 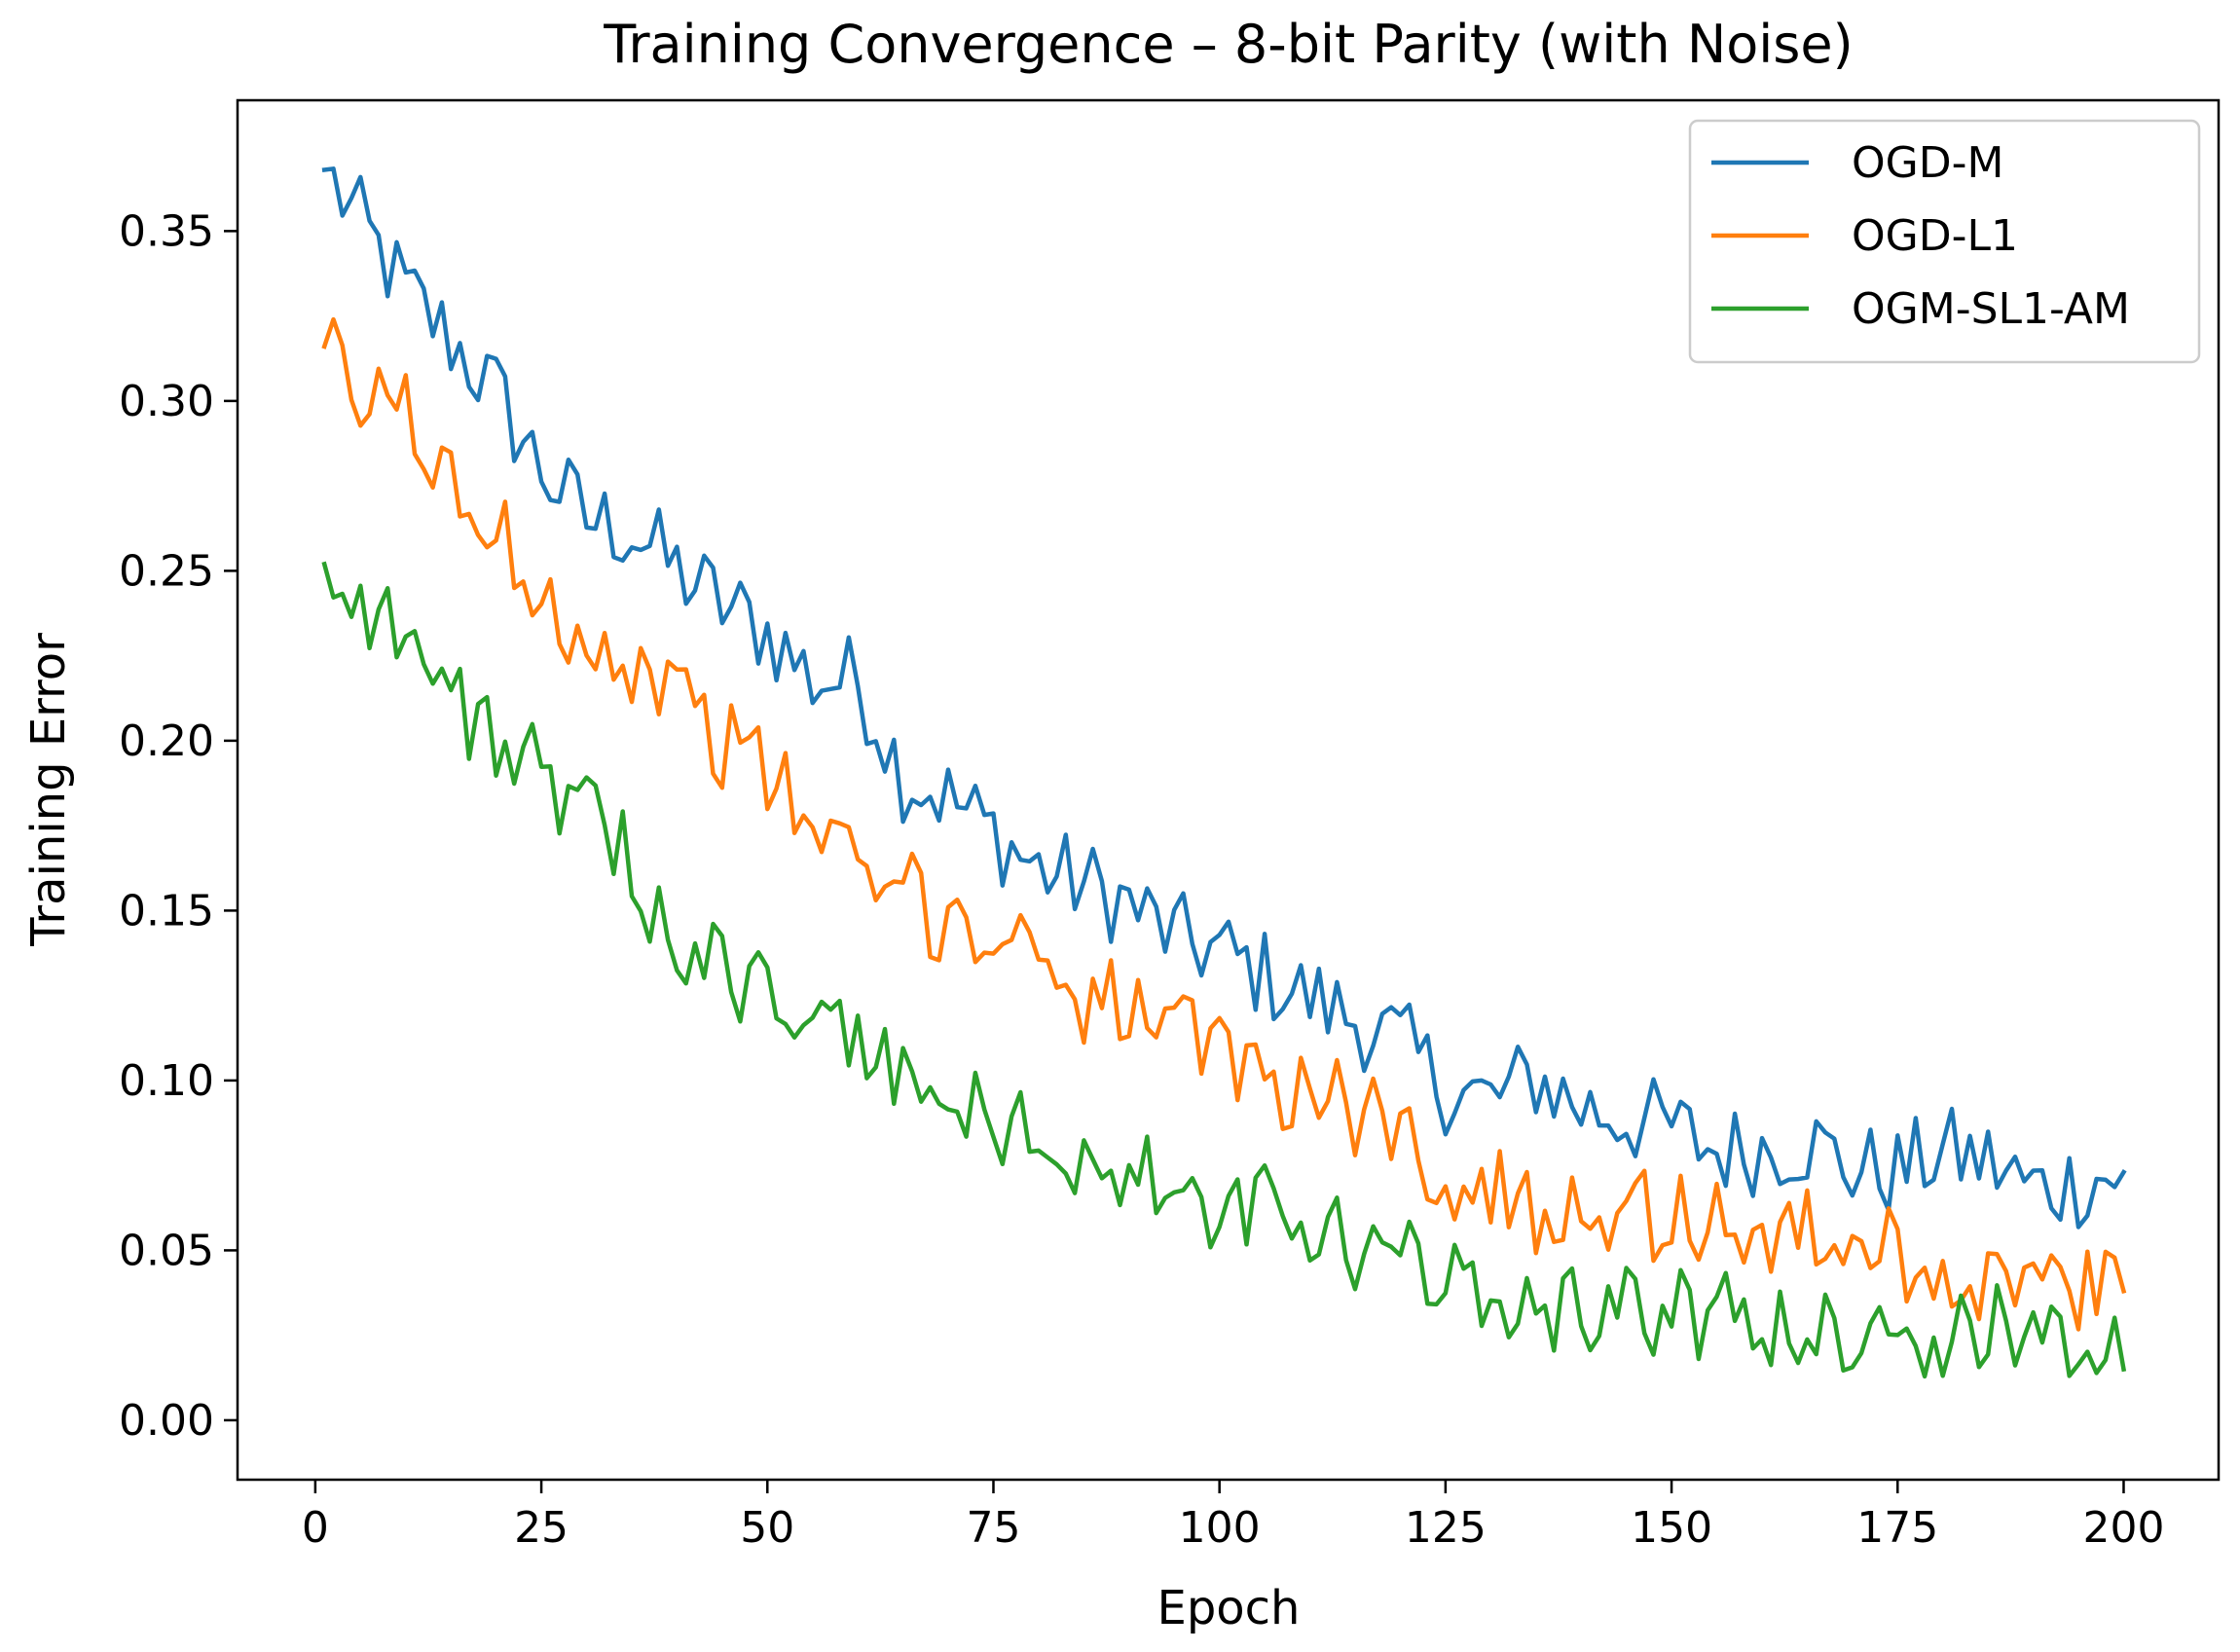 What do you see at coordinates (1935, 236) in the screenshot?
I see `legend-label-ogd-l1: OGD-L1` at bounding box center [1935, 236].